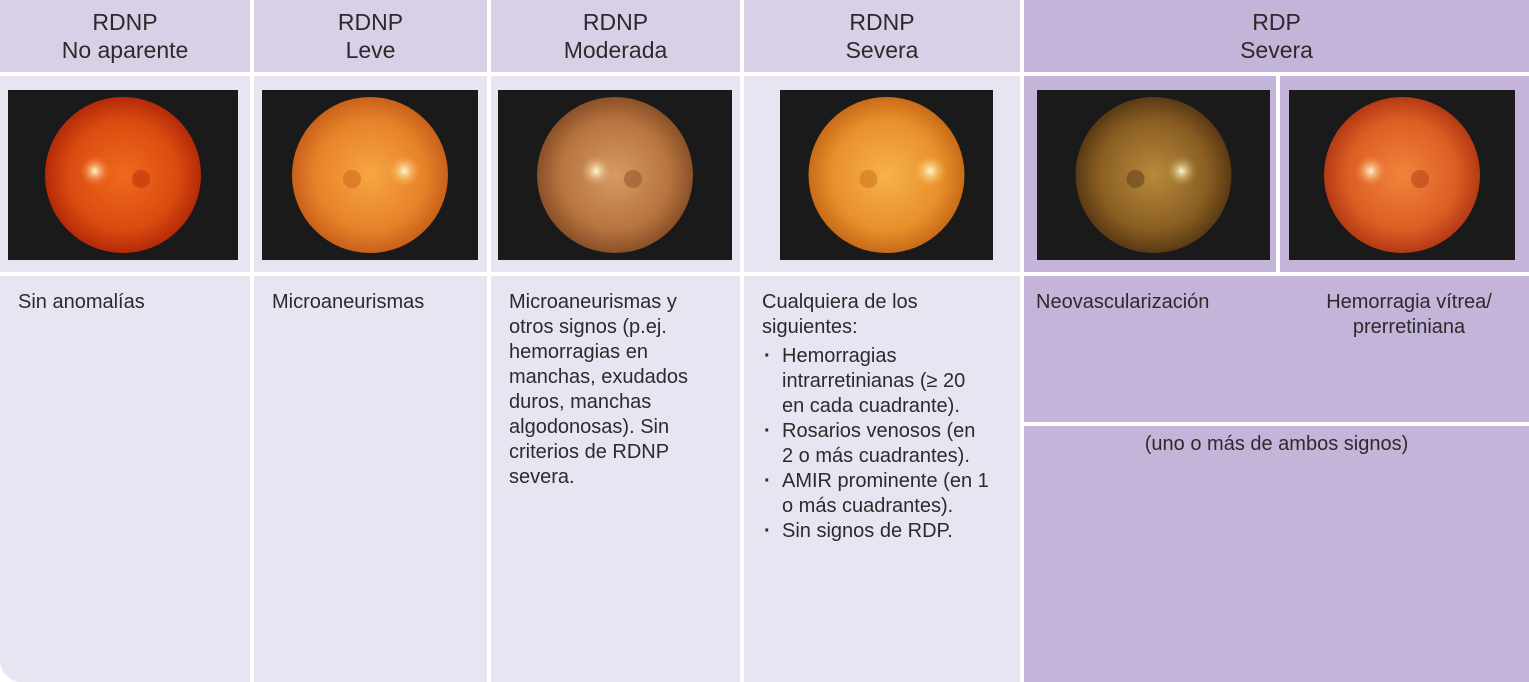 The width and height of the screenshot is (1529, 682). Describe the element at coordinates (125, 479) in the screenshot. I see `body-cell: Sin anomalías` at that location.